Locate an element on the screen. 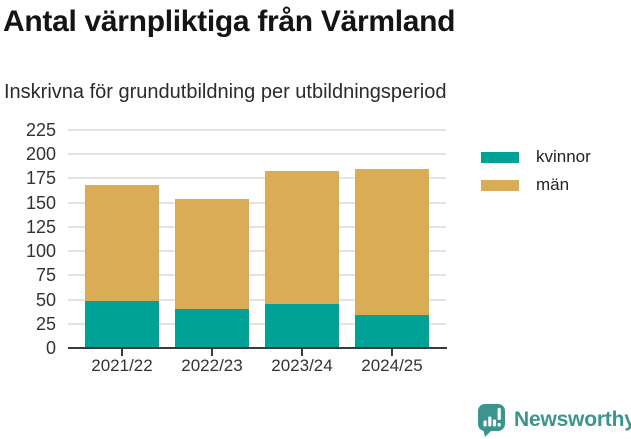 This screenshot has height=439, width=631. bar-segment-kvinnor-2022/23 is located at coordinates (212, 328).